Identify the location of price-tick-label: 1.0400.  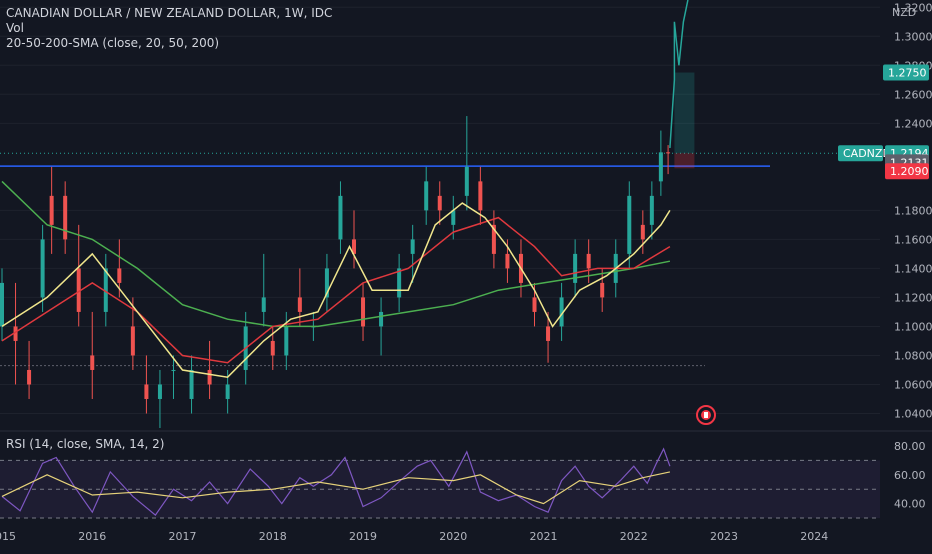
(913, 413).